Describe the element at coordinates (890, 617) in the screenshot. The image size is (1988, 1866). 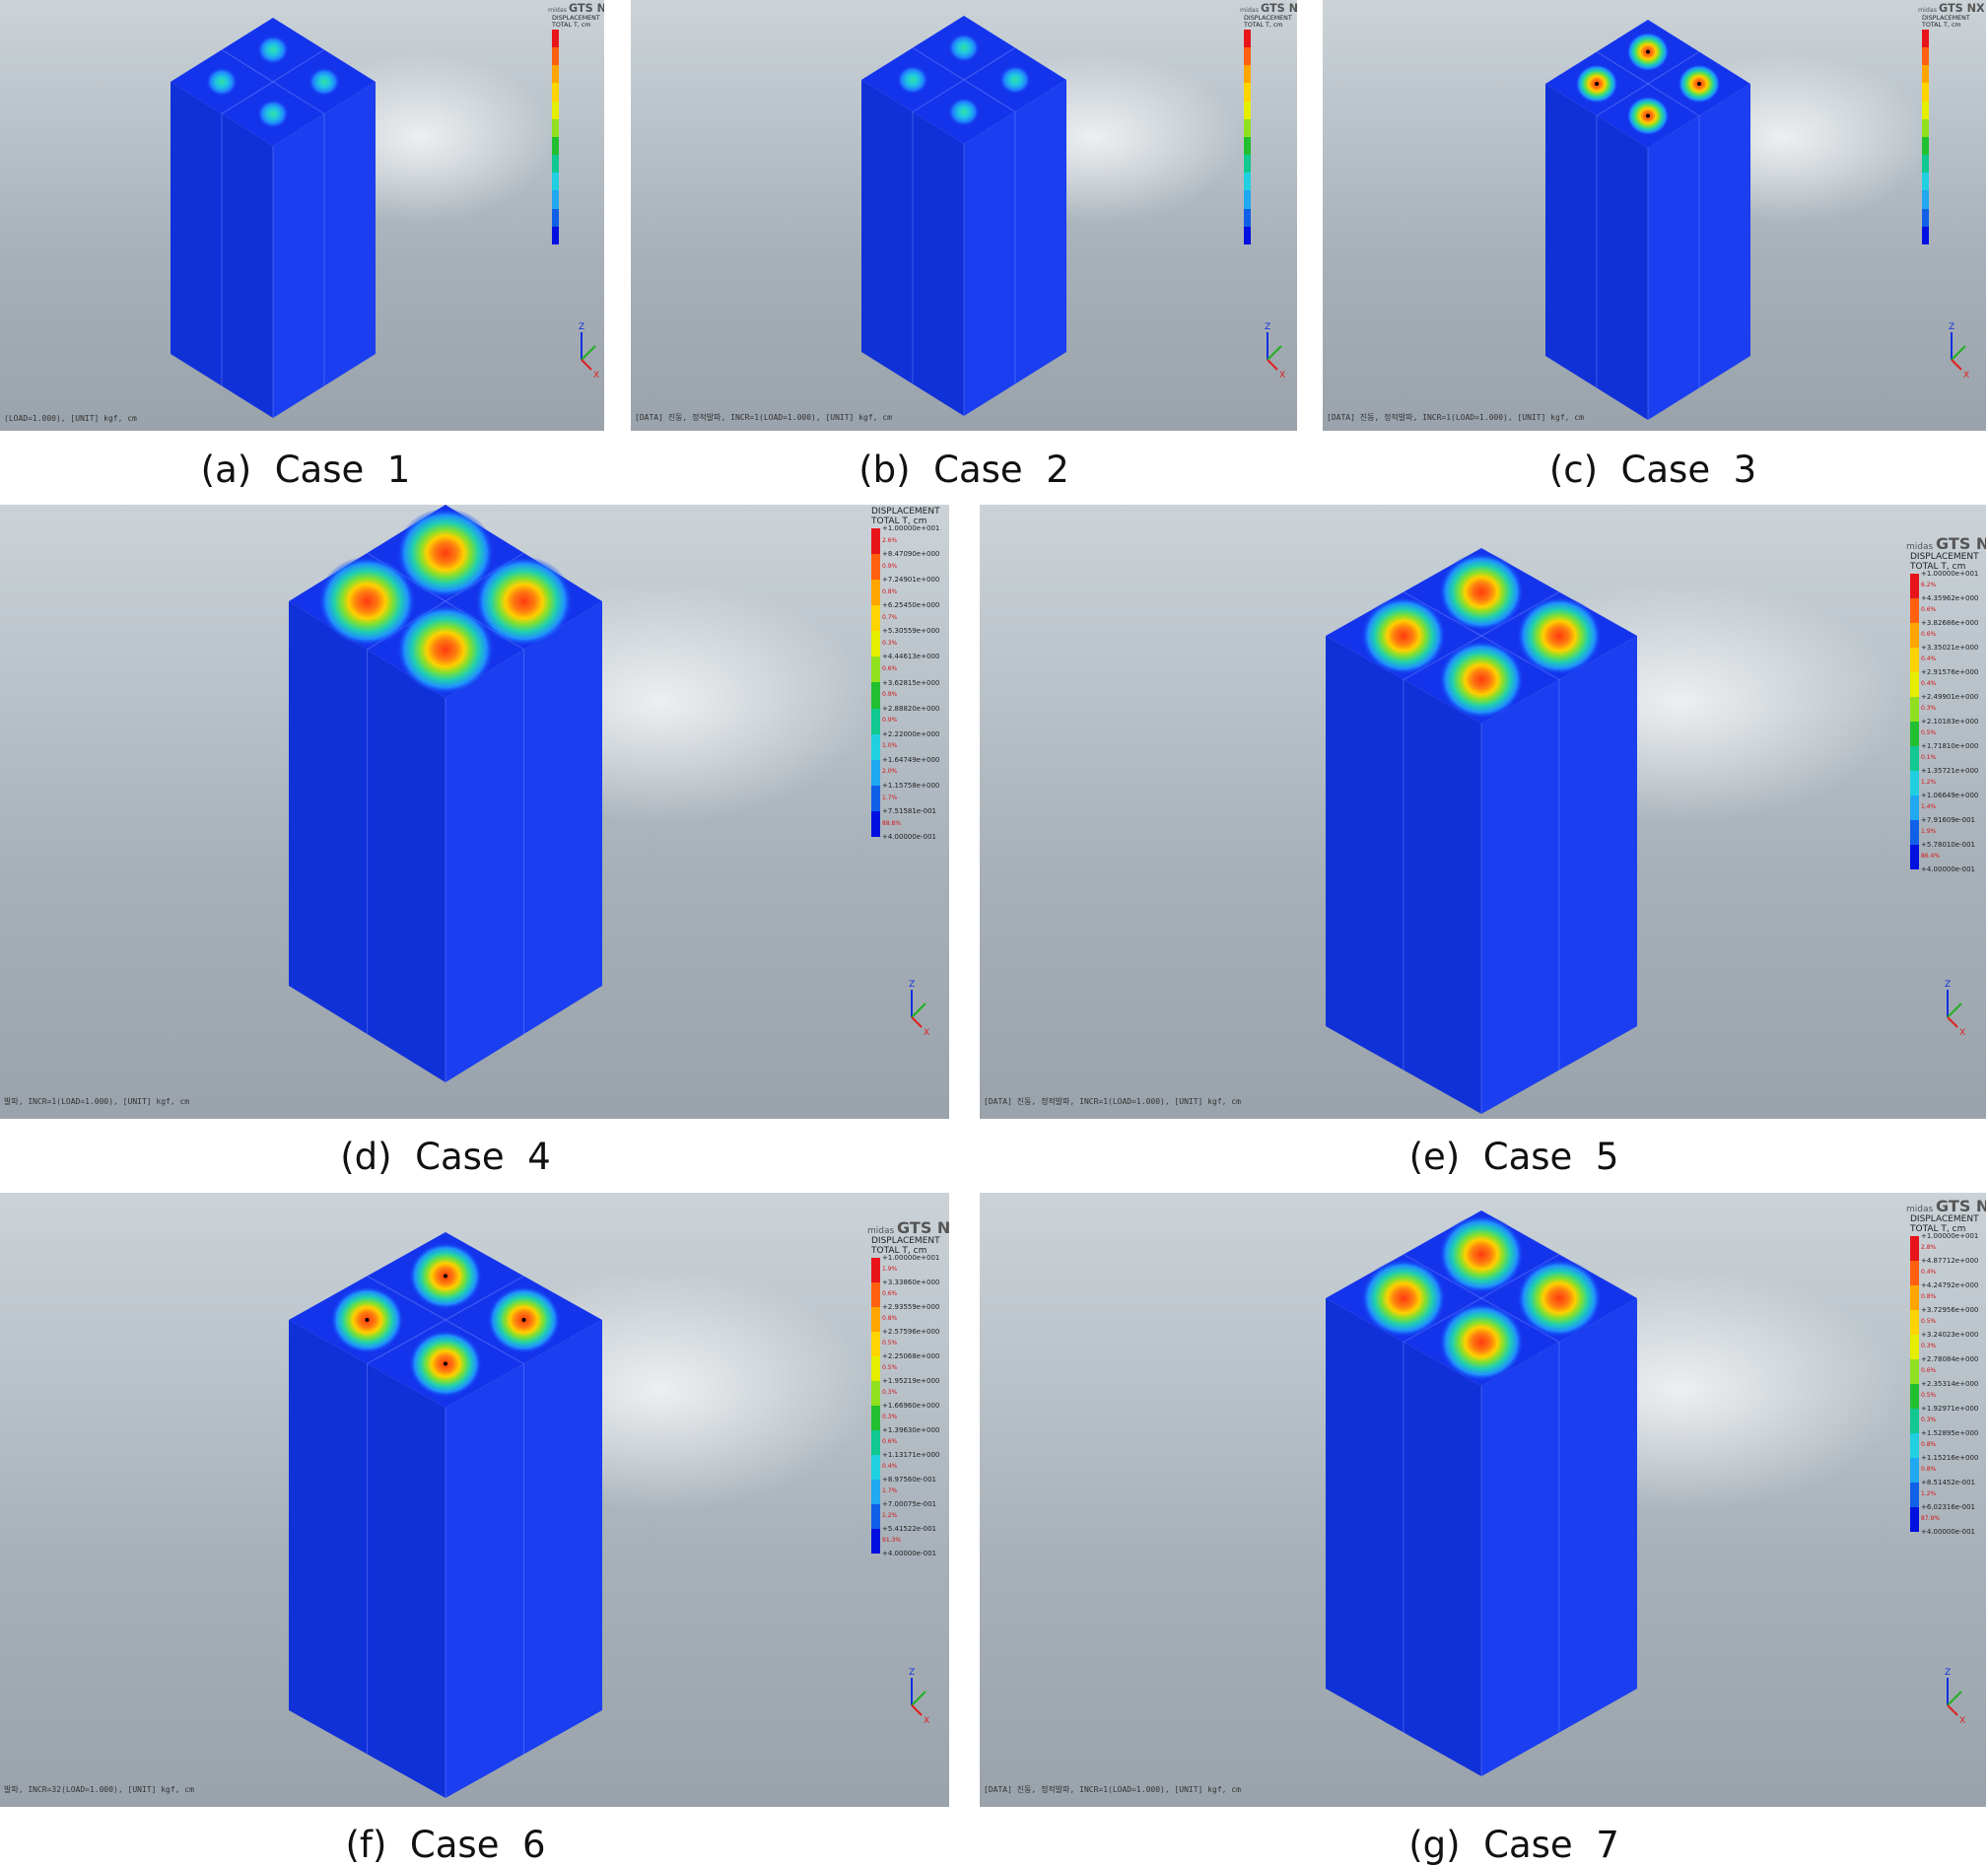
I see `legend-percent-label: 0.7%` at that location.